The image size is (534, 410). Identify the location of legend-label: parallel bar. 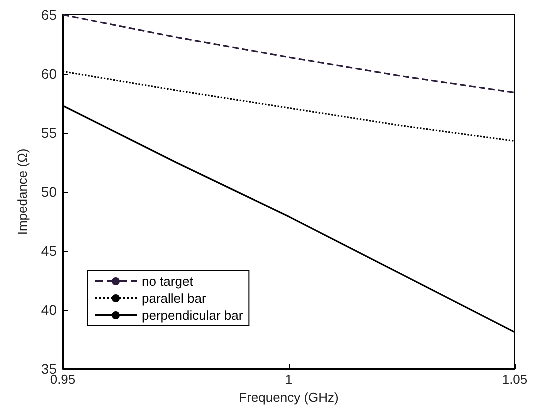
(174, 298).